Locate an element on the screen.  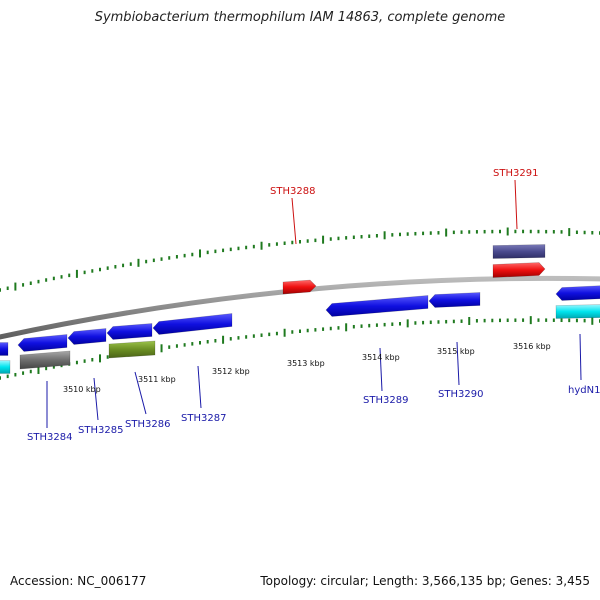
scale-label: 3512 kbp is located at coordinates (231, 371).